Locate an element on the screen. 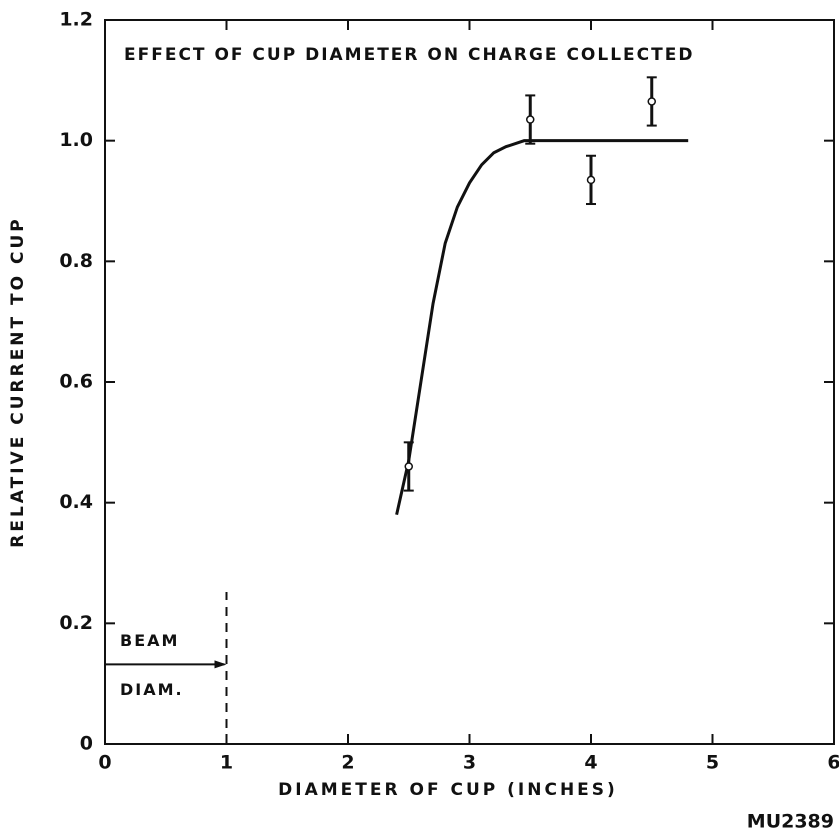 This screenshot has width=839, height=837. x-tick-label: 4 is located at coordinates (590, 763).